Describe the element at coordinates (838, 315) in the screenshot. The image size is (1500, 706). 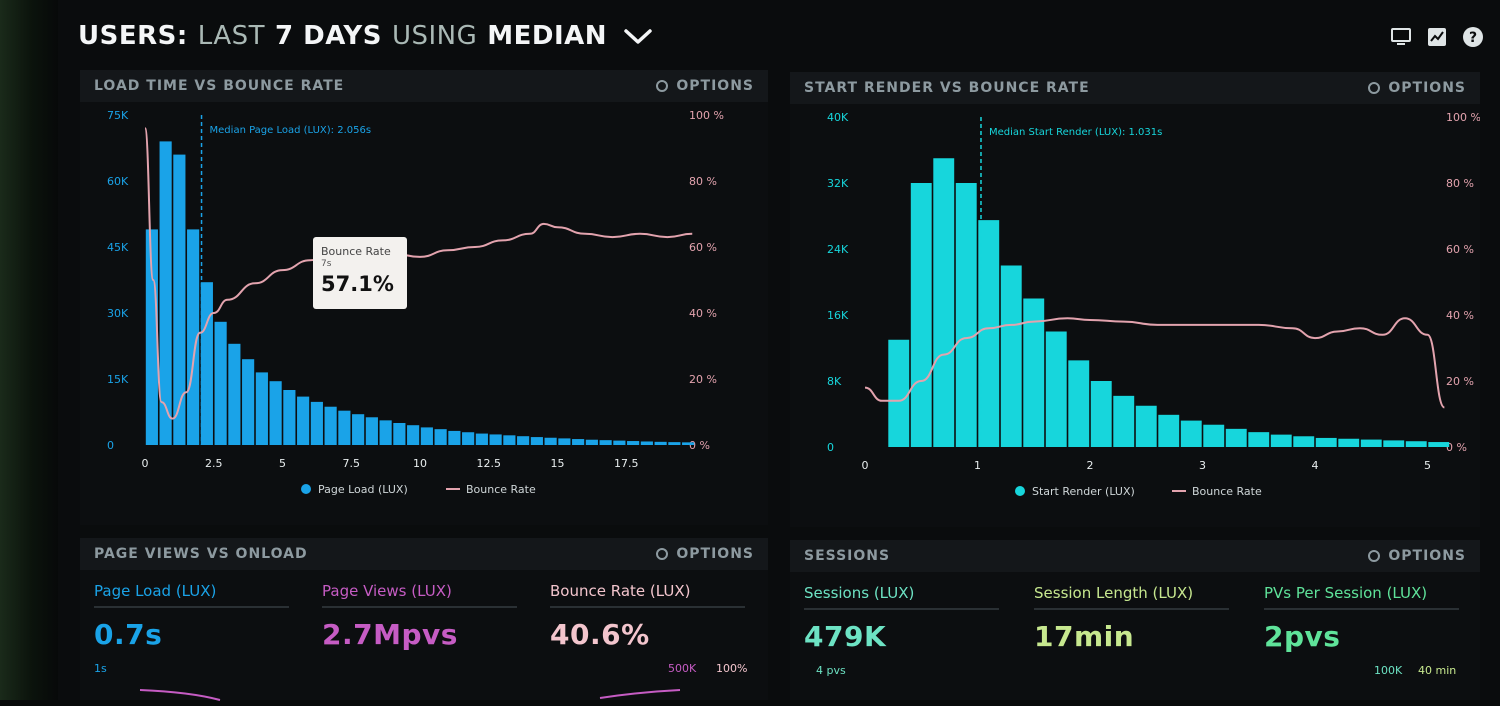
I see `y-tick-label: 16K` at that location.